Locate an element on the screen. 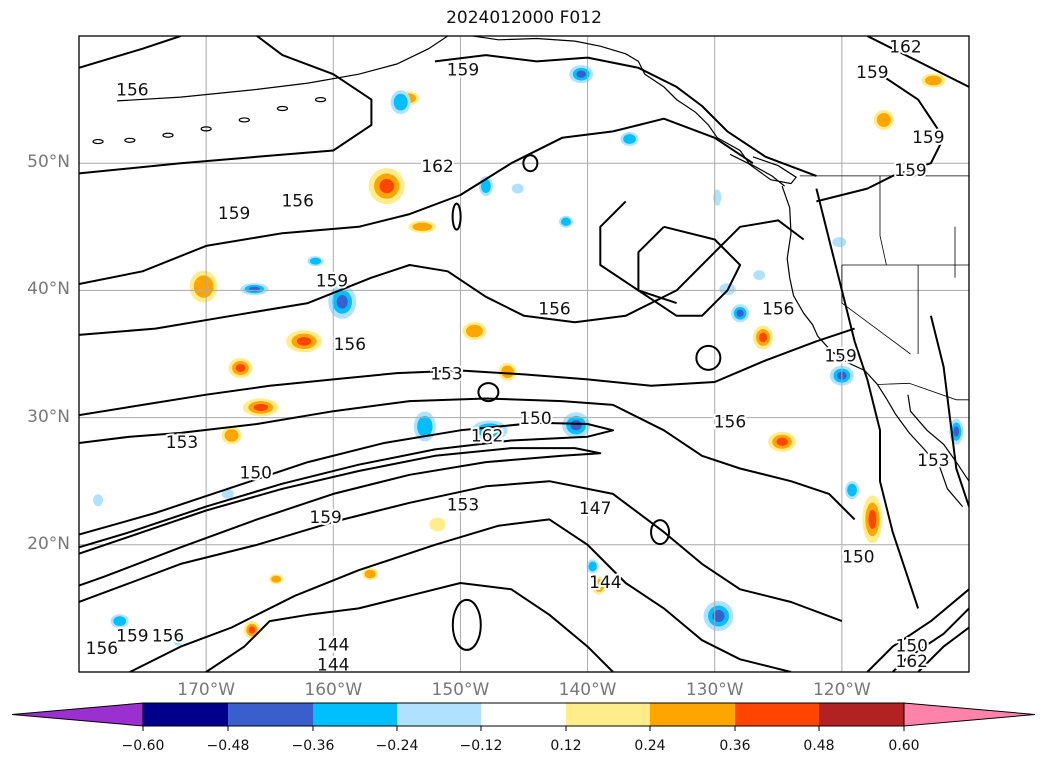  longitude-label: 120°W is located at coordinates (841, 690).